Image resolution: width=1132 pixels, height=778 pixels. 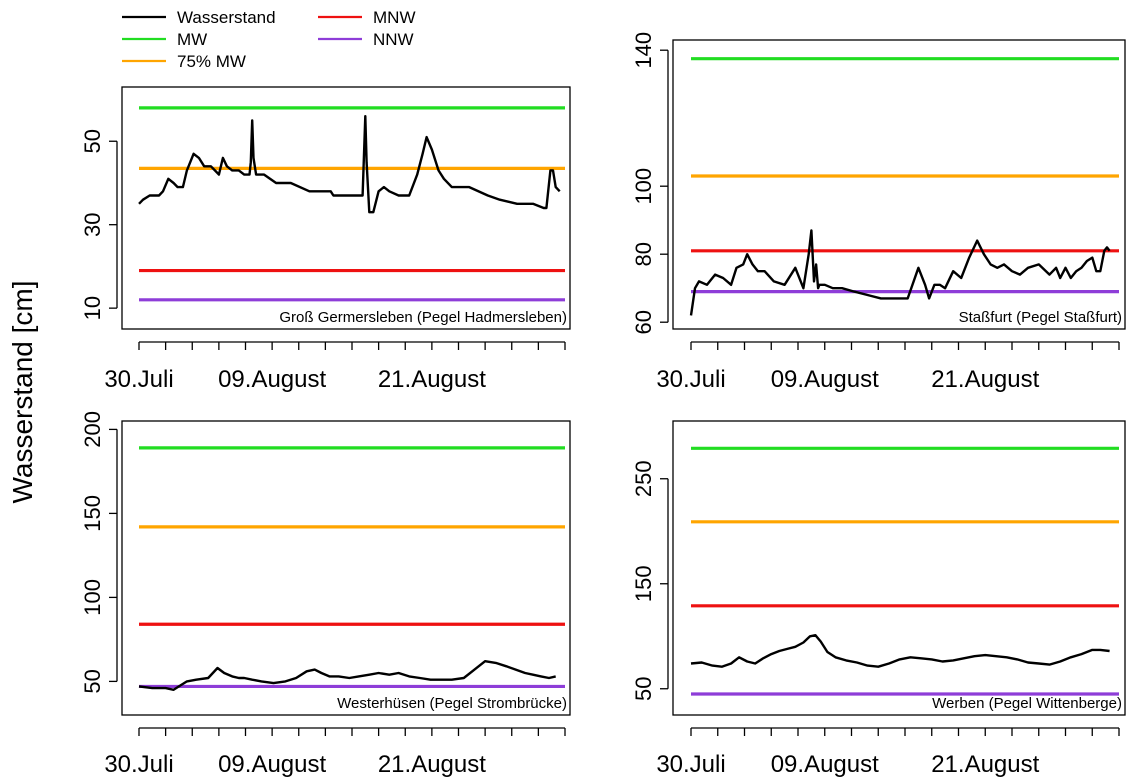 I want to click on y-axis: 10 30 50, so click(x=99, y=224).